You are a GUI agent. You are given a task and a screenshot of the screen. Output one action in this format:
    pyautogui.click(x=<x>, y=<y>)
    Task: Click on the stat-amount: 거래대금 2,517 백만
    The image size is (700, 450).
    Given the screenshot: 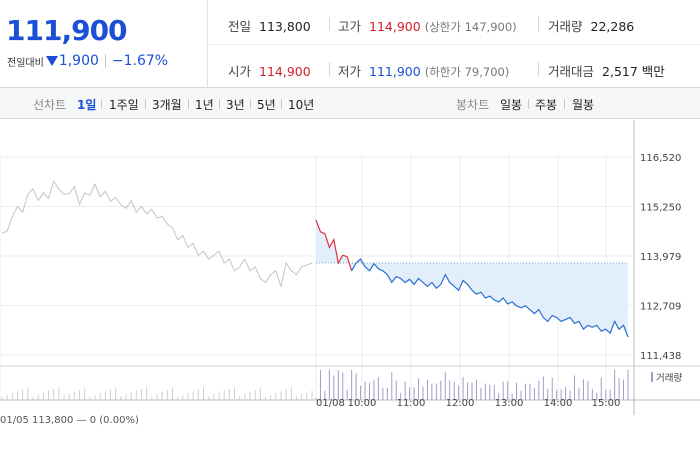 What is the action you would take?
    pyautogui.click(x=606, y=70)
    